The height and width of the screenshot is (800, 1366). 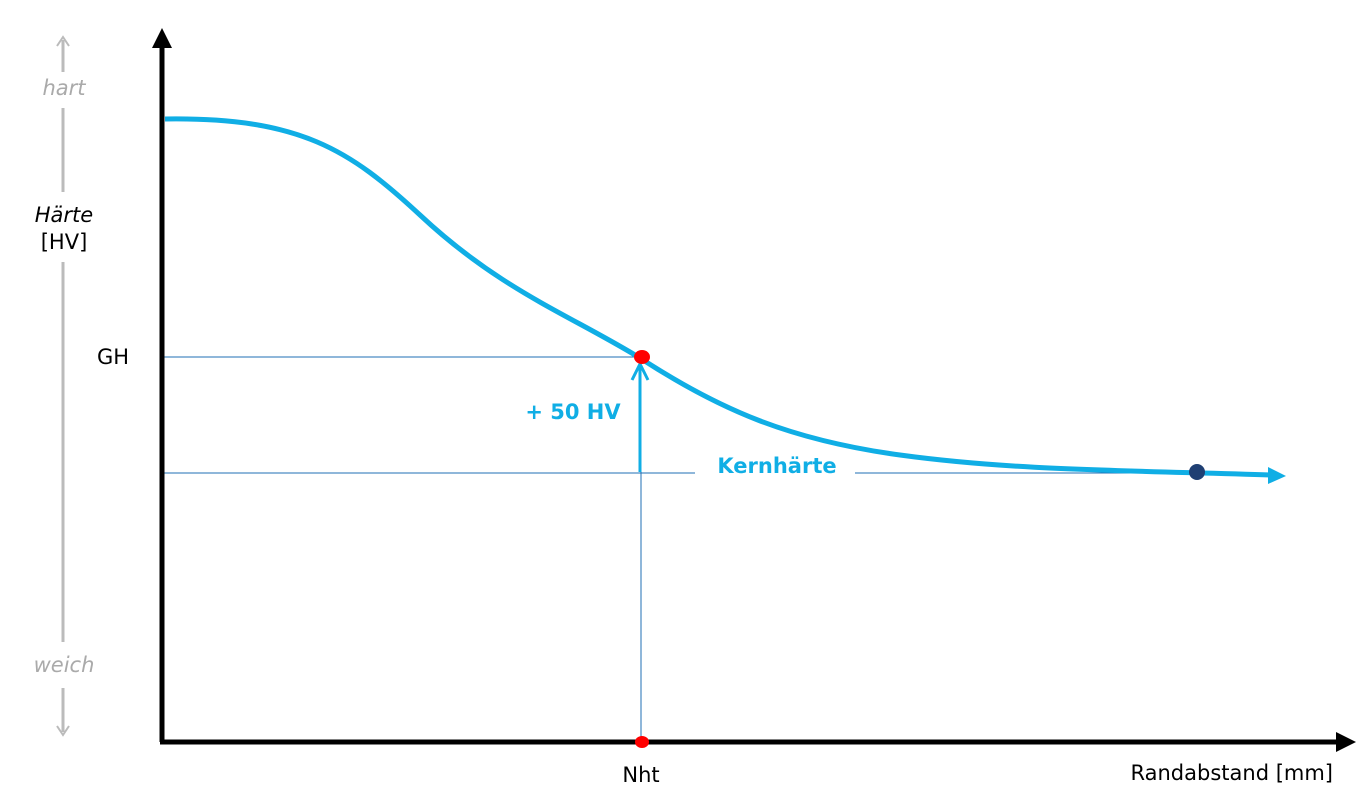 What do you see at coordinates (642, 742) in the screenshot?
I see `nht-point` at bounding box center [642, 742].